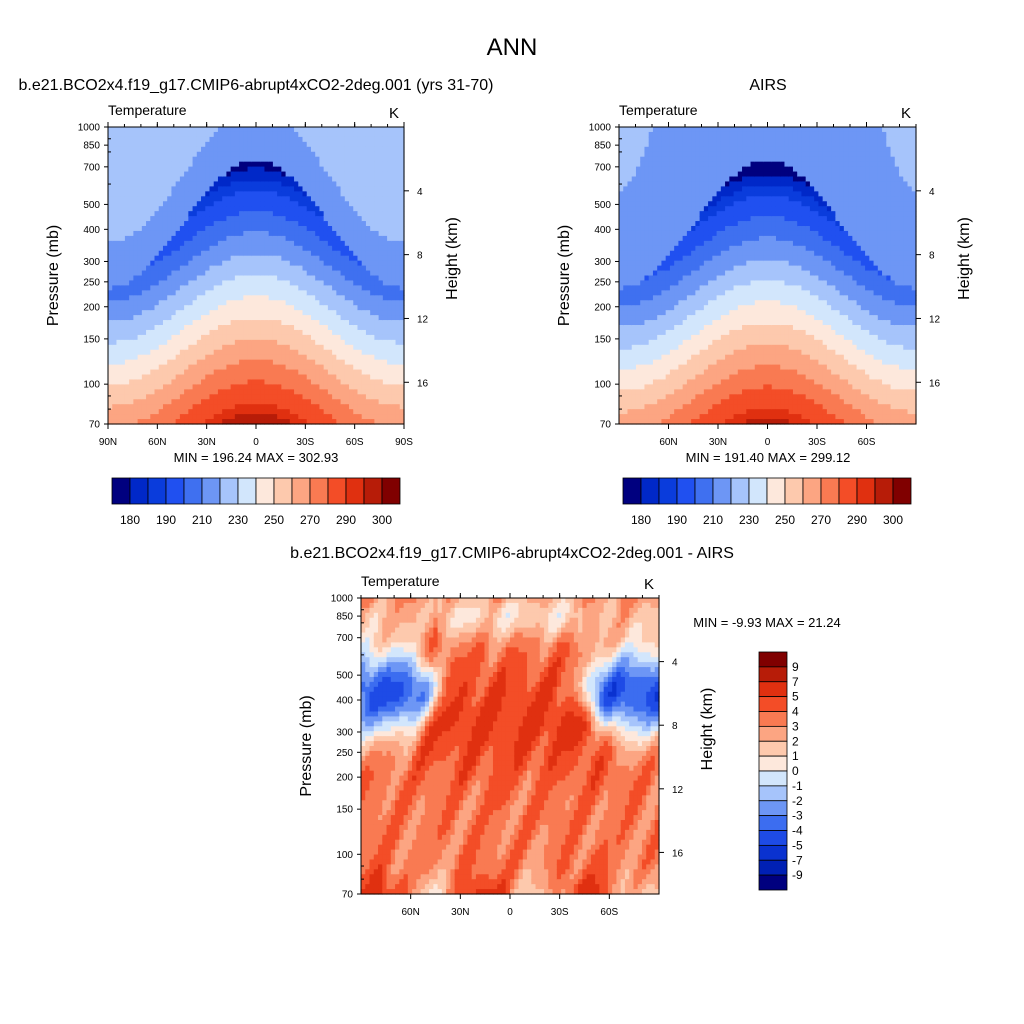  What do you see at coordinates (420, 192) in the screenshot?
I see `height-tick-label: 4` at bounding box center [420, 192].